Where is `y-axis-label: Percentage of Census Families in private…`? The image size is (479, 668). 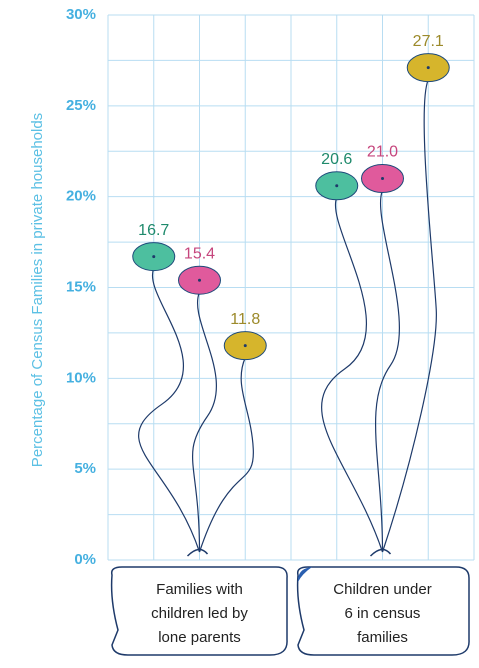
y-axis-label: Percentage of Census Families in private… is located at coordinates (37, 290).